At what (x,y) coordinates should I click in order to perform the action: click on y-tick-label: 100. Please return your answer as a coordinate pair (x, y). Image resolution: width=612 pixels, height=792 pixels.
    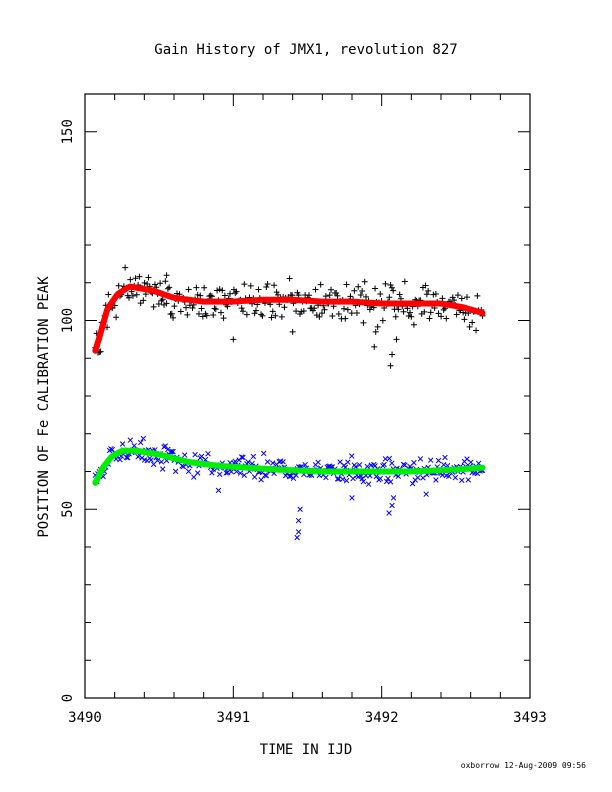
    Looking at the image, I should click on (68, 320).